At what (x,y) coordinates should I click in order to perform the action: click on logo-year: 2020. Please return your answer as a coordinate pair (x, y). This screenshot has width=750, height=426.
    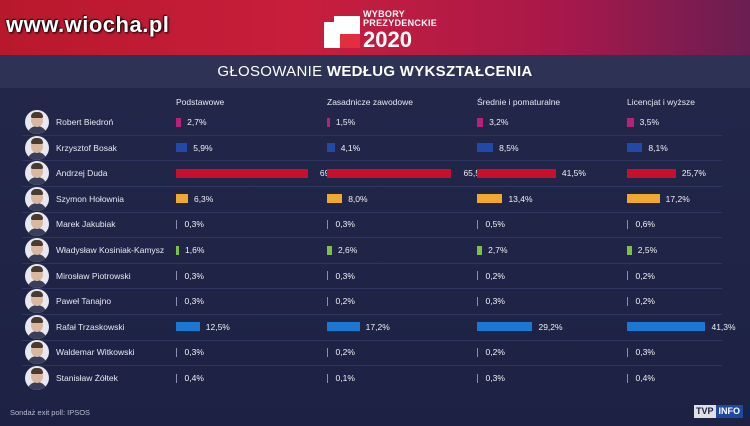
    Looking at the image, I should click on (387, 39).